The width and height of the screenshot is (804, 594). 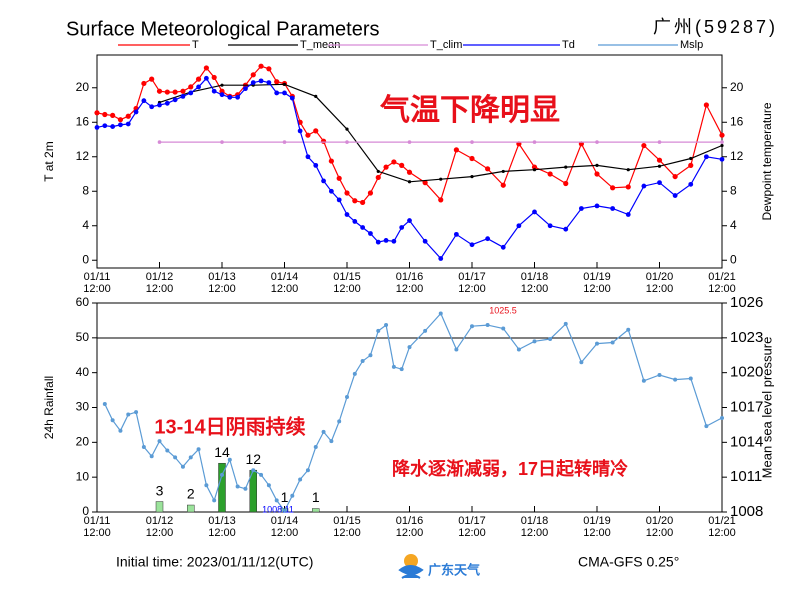 I want to click on y-tick-label: 50, so click(x=83, y=337).